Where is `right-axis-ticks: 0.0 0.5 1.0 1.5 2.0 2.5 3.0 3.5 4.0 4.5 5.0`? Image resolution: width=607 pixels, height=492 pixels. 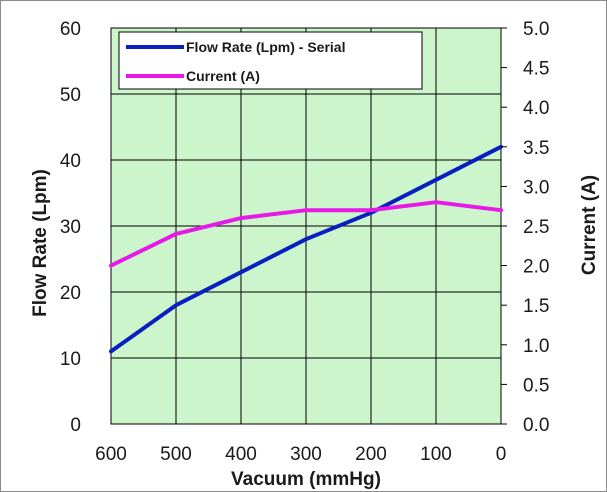 right-axis-ticks: 0.0 0.5 1.0 1.5 2.0 2.5 3.0 3.5 4.0 4.5 5.0 is located at coordinates (525, 227).